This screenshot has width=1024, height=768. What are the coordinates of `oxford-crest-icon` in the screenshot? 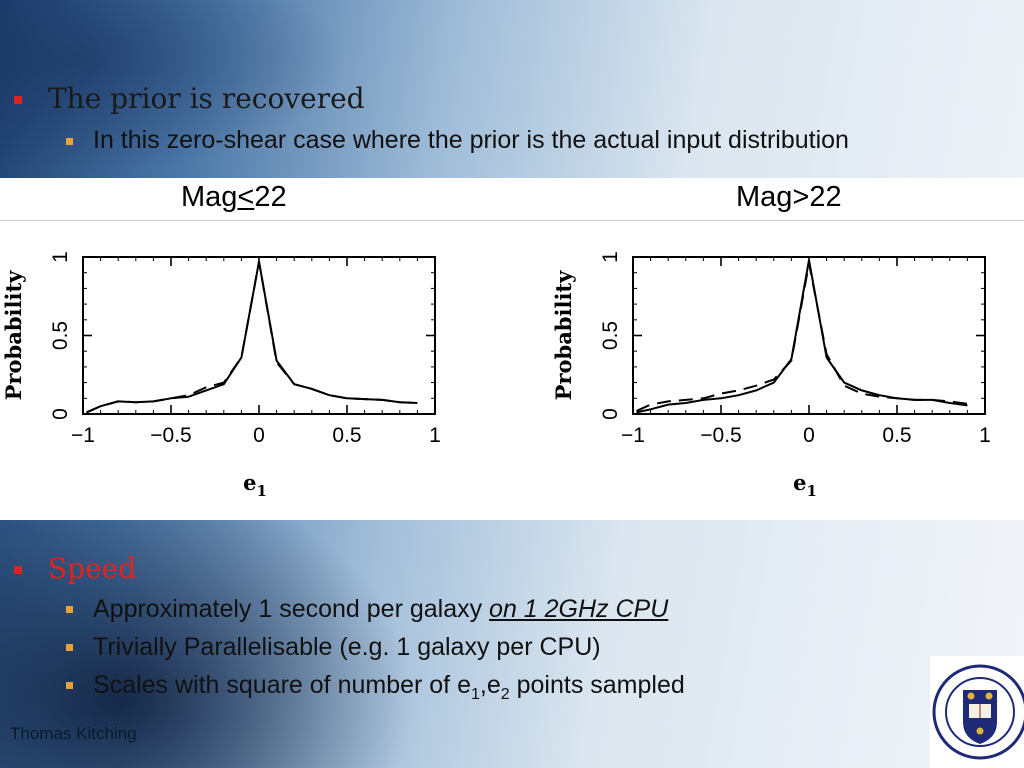 It's located at (978, 712).